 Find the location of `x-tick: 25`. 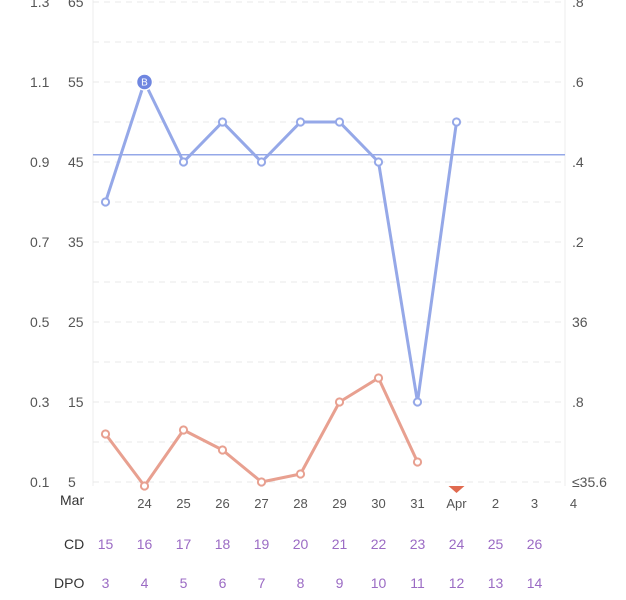

x-tick: 25 is located at coordinates (183, 503).